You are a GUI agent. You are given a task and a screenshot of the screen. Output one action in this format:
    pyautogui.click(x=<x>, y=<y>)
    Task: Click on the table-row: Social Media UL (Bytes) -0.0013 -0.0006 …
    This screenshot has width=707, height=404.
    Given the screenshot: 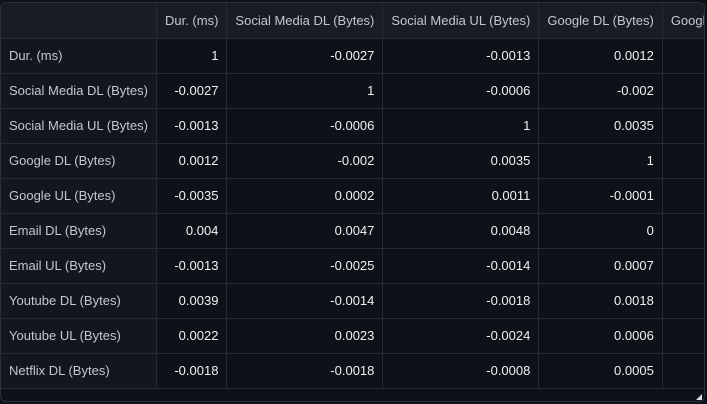 What is the action you would take?
    pyautogui.click(x=352, y=126)
    